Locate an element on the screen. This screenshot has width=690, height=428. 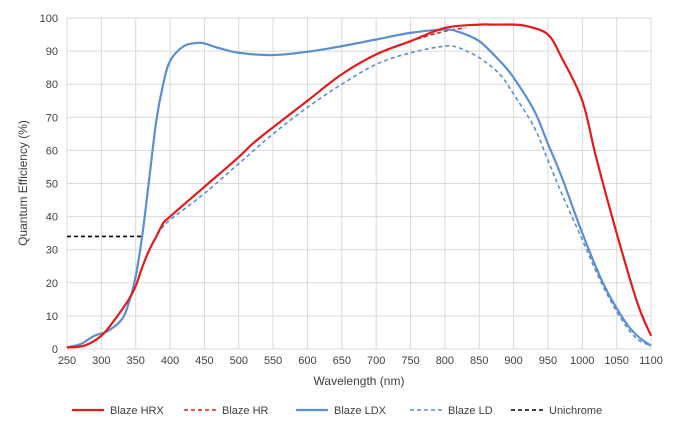
x-tick-label: 900 is located at coordinates (513, 361).